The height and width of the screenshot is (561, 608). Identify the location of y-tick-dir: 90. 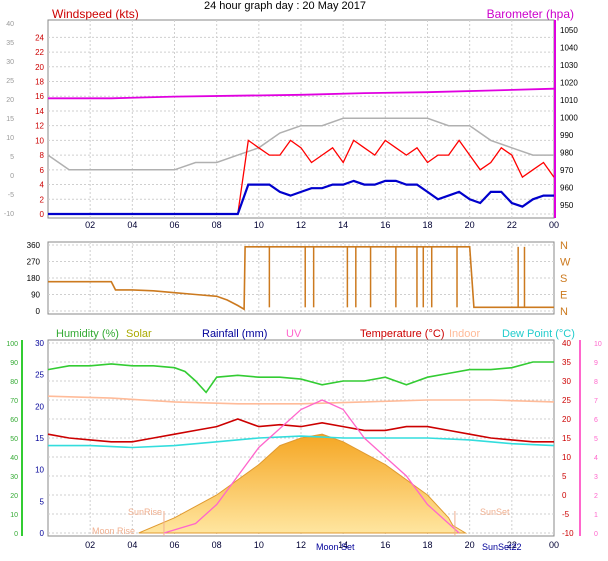
(35, 295).